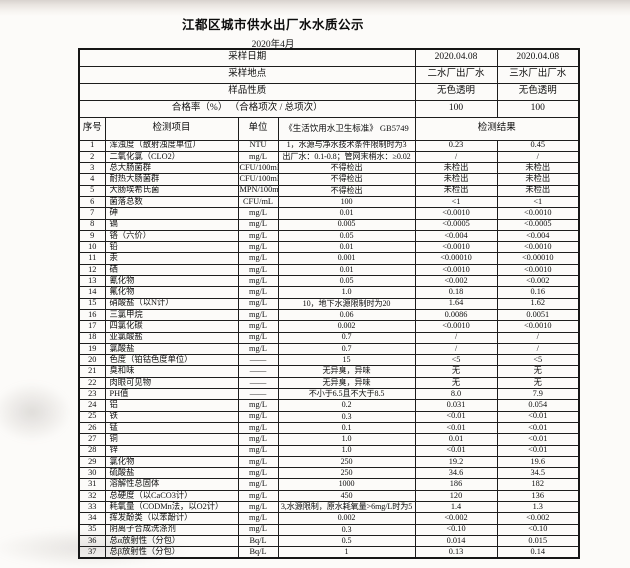 This screenshot has width=630, height=568. I want to click on info-label-cell: 采样地点, so click(247, 74).